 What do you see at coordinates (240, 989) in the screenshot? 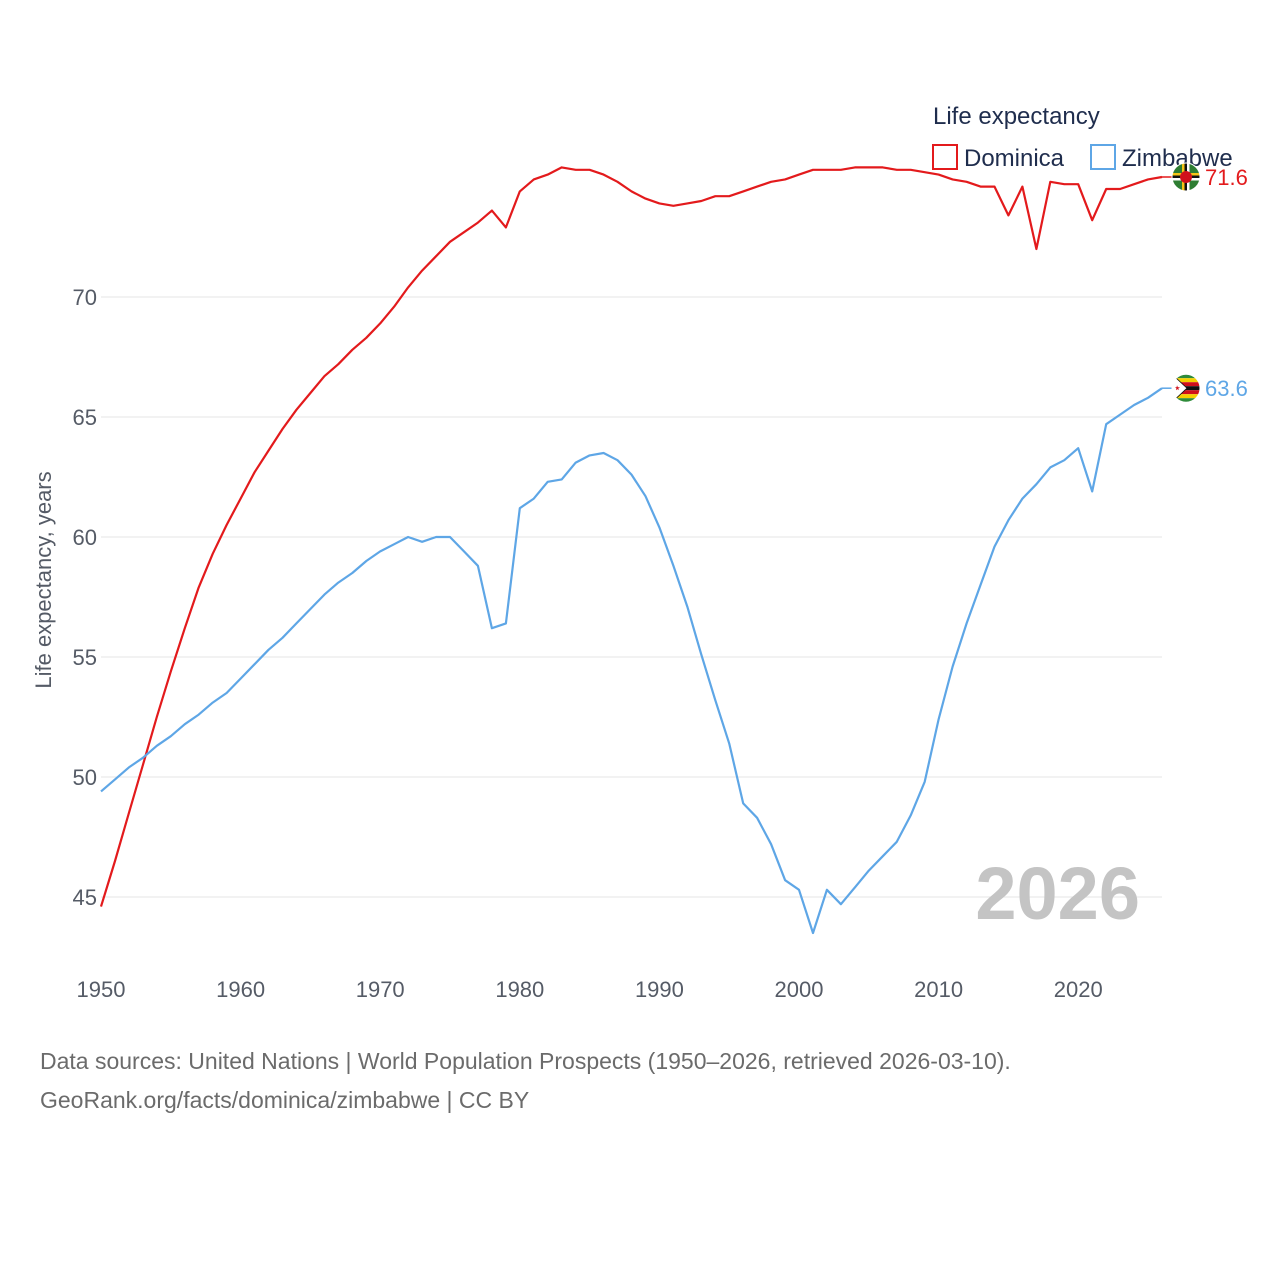
I see `x-tick-1960: 1960` at bounding box center [240, 989].